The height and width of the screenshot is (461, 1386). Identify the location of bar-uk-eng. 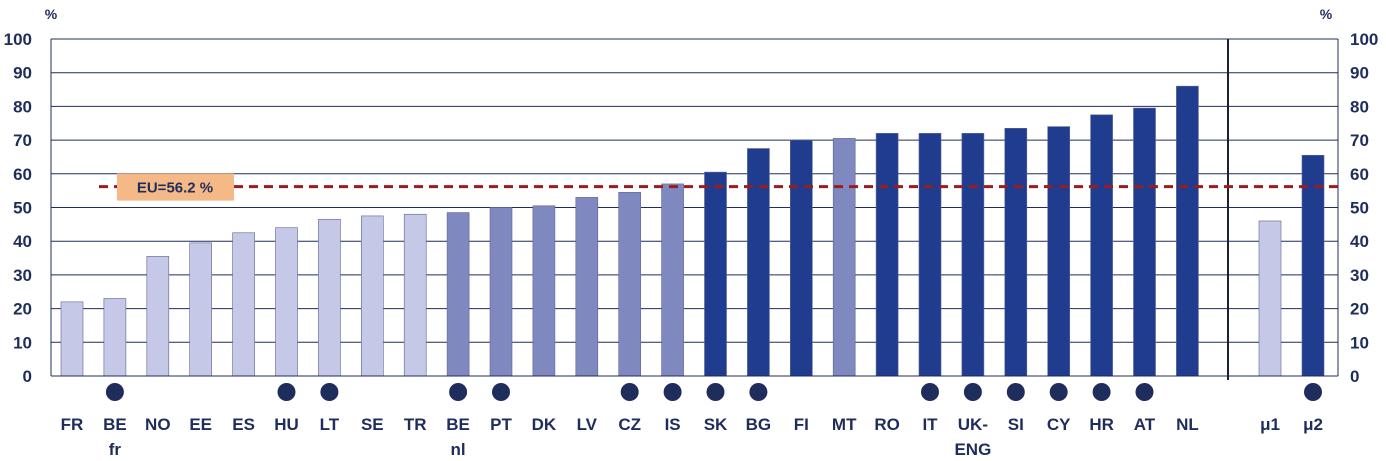
(973, 255).